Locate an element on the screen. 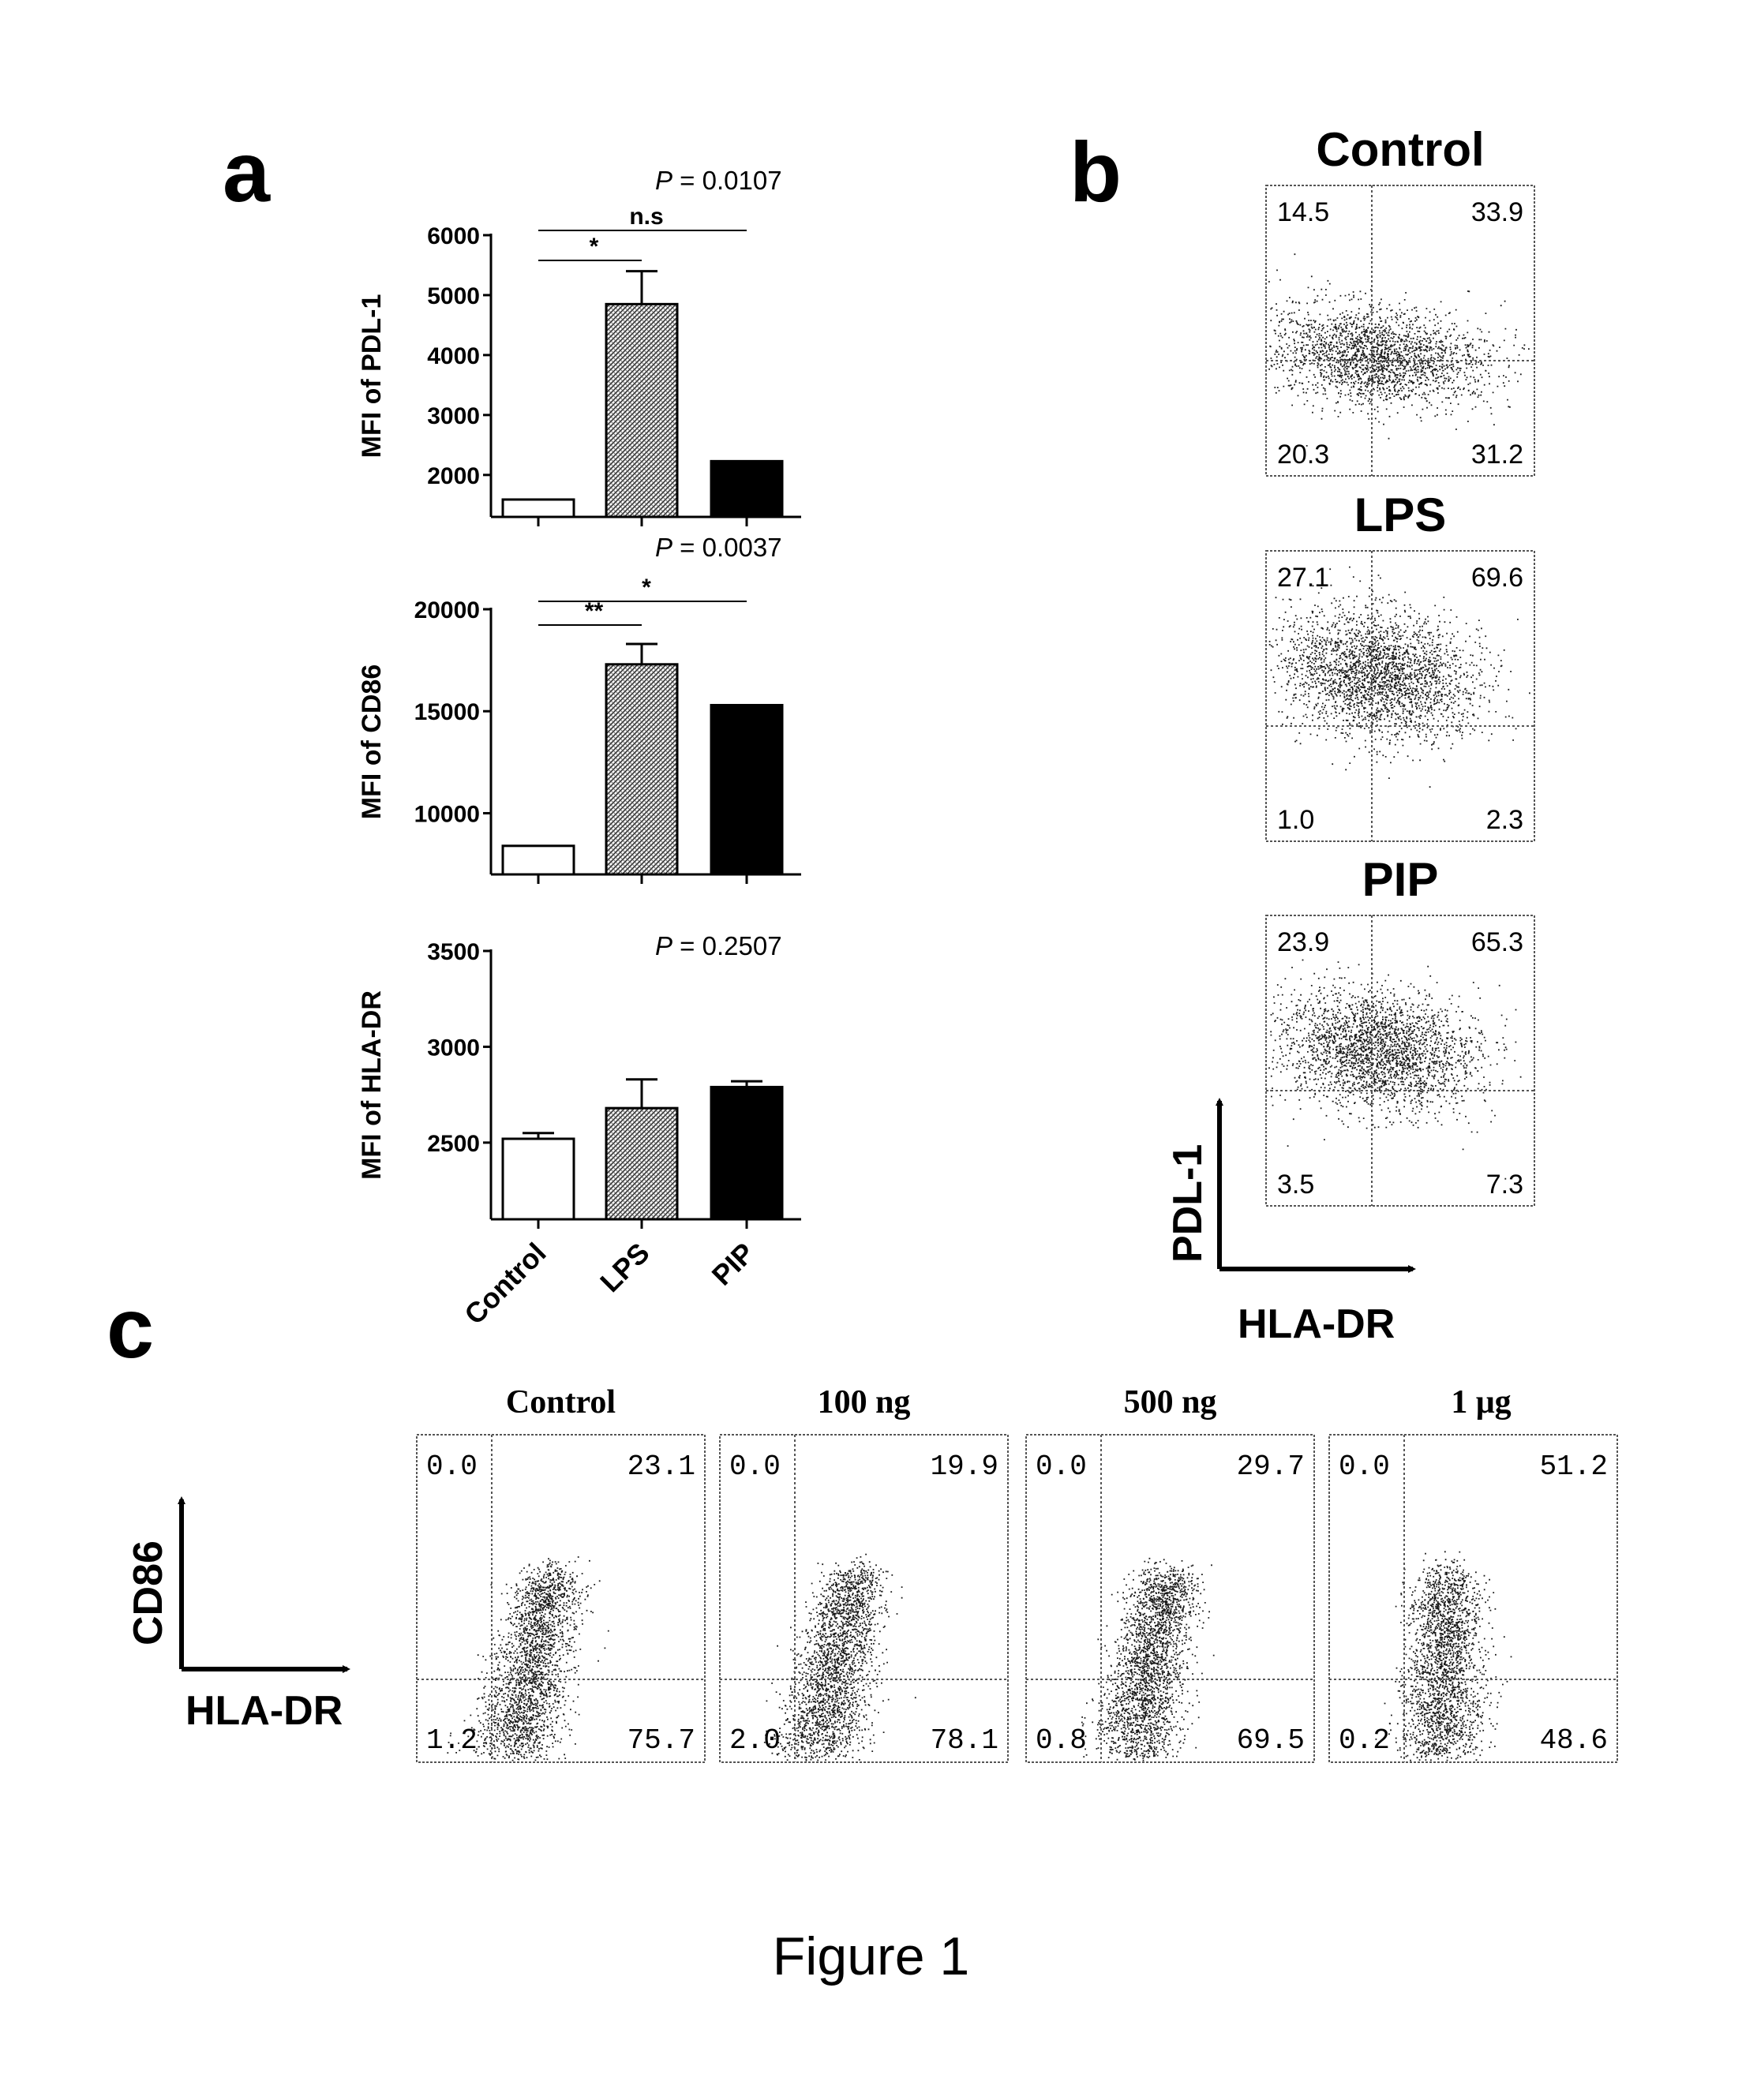  axis-legend-panel-c: CD86 HLA-DR is located at coordinates (236, 1617).